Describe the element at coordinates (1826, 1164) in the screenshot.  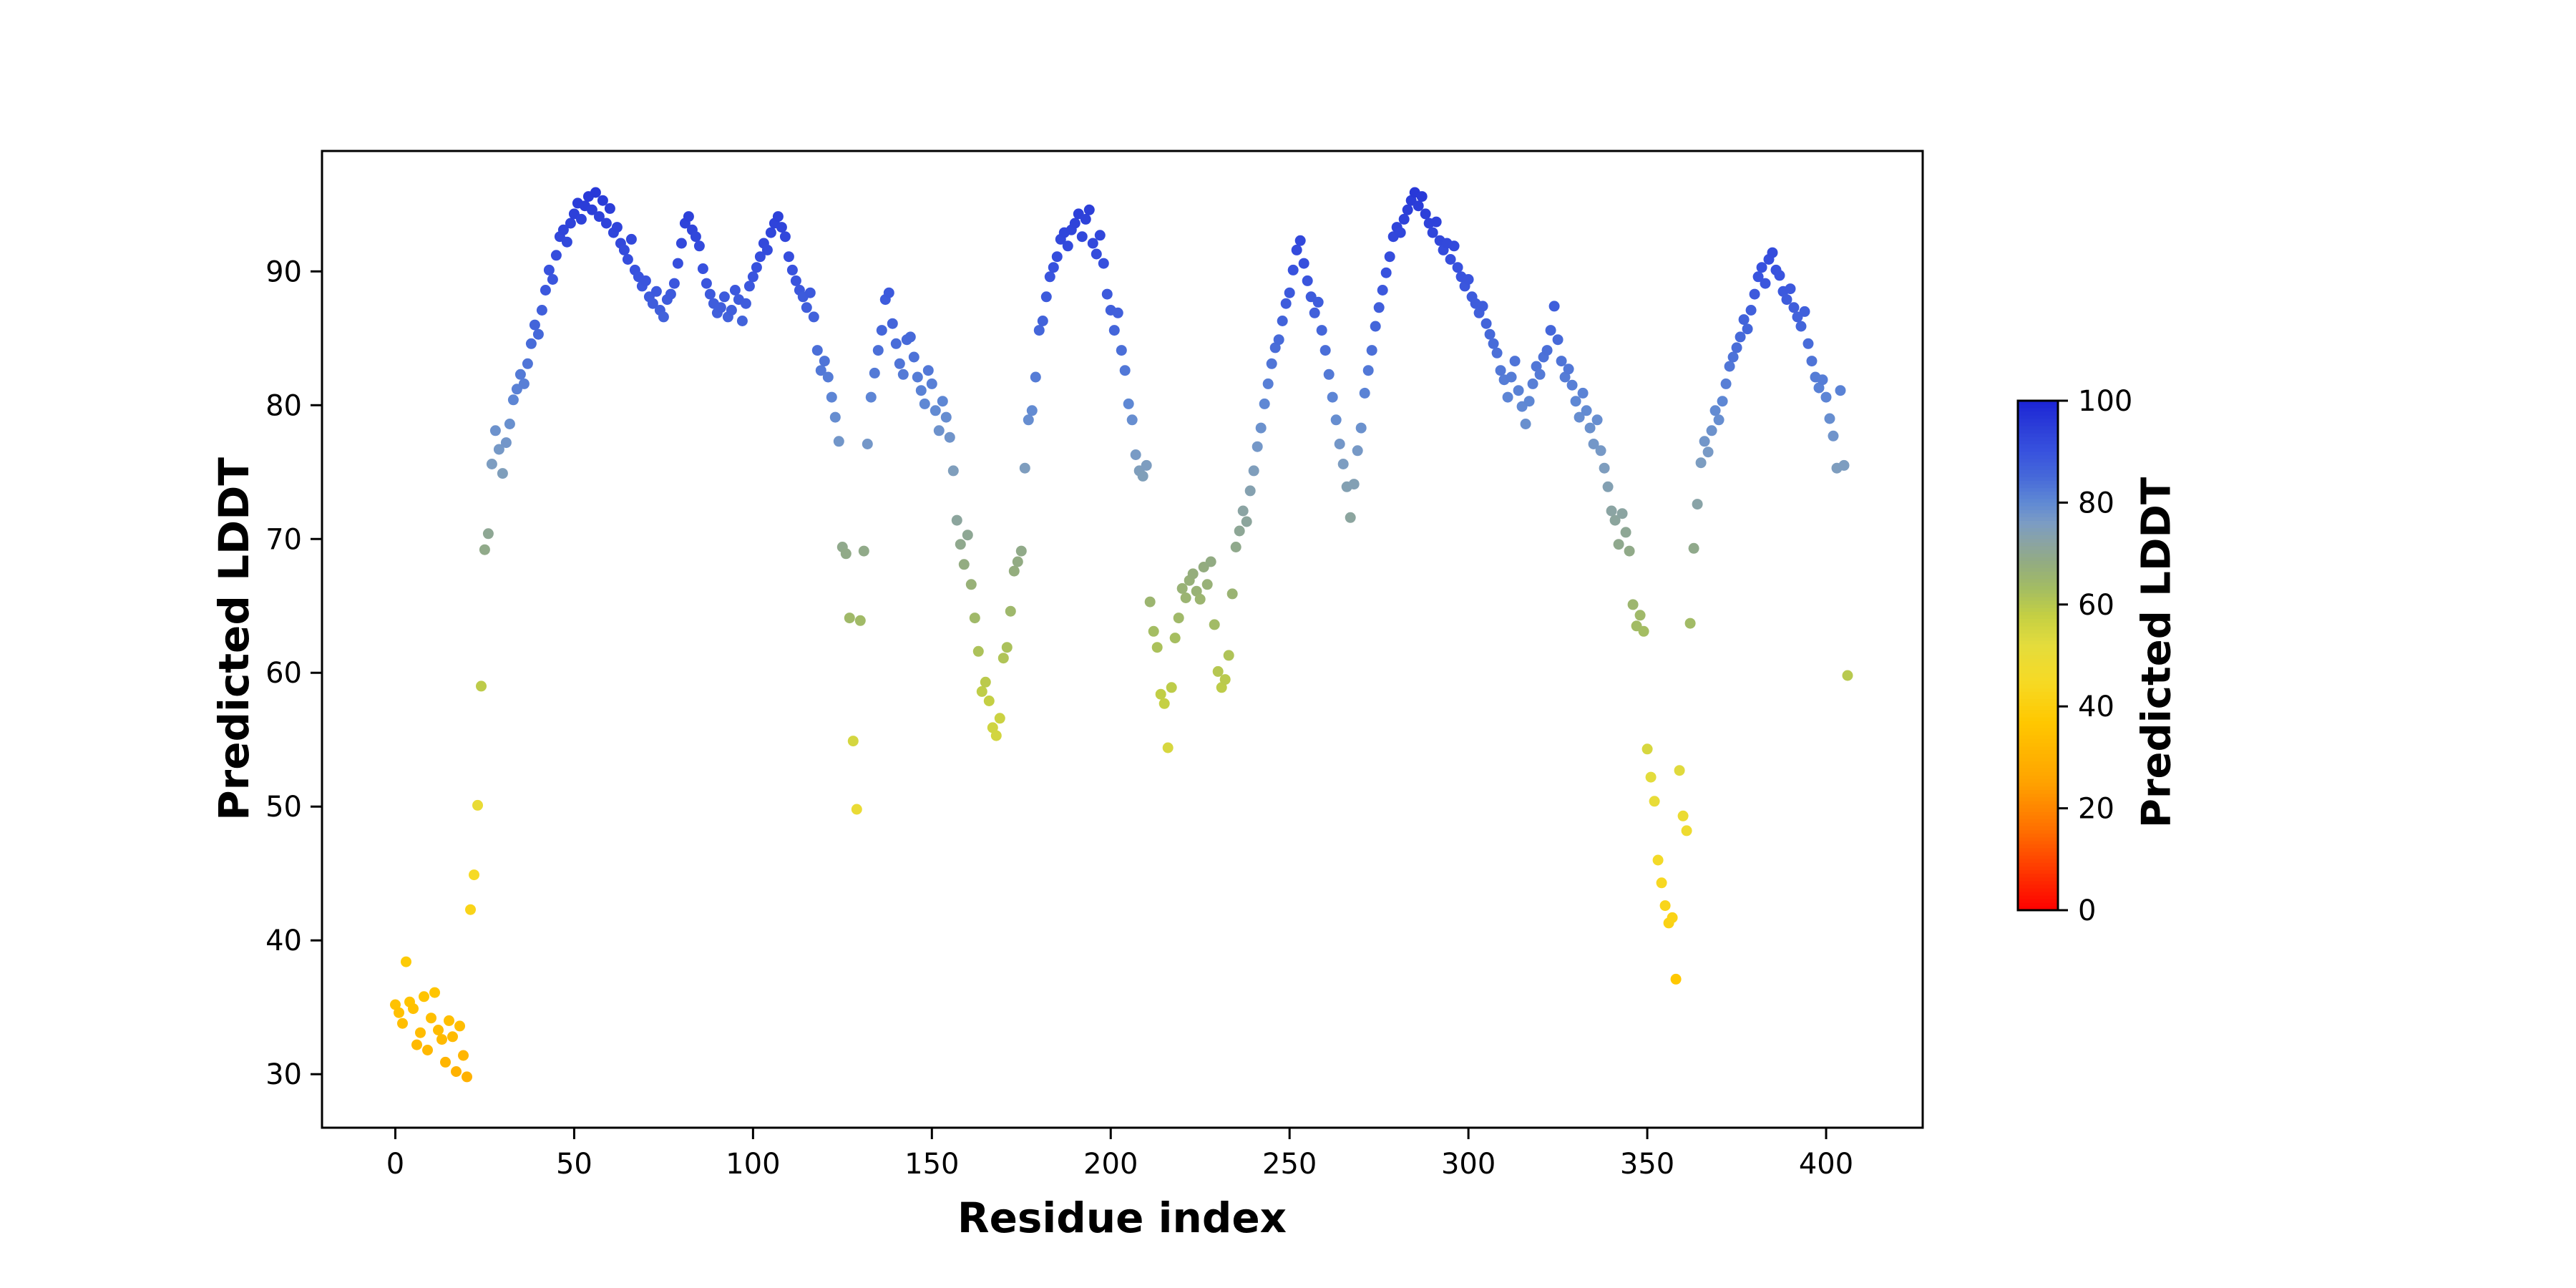
I see `x-tick-label: 400` at that location.